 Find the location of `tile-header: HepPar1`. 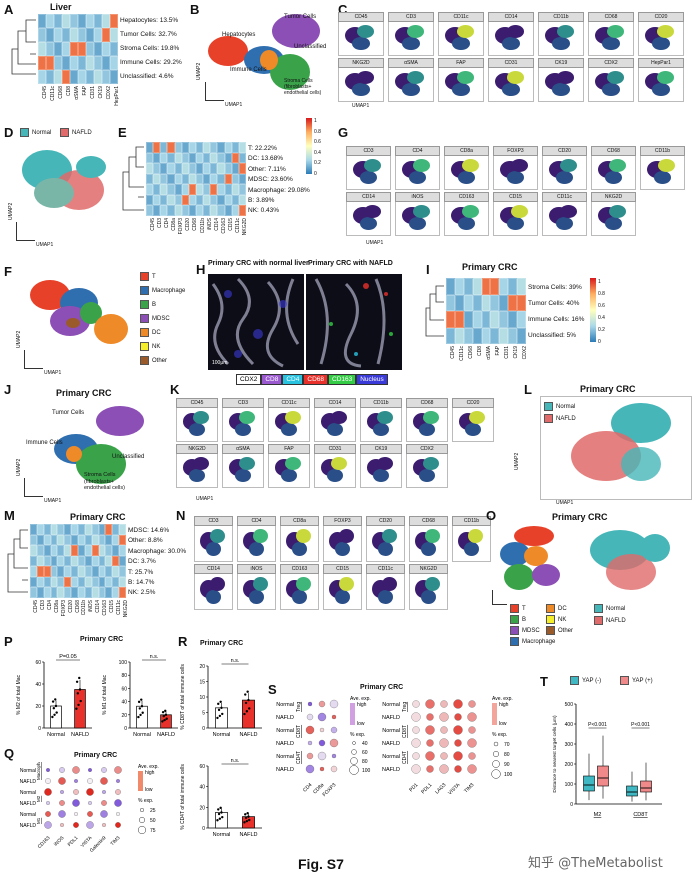

tile-header: HepPar1 is located at coordinates (661, 63).